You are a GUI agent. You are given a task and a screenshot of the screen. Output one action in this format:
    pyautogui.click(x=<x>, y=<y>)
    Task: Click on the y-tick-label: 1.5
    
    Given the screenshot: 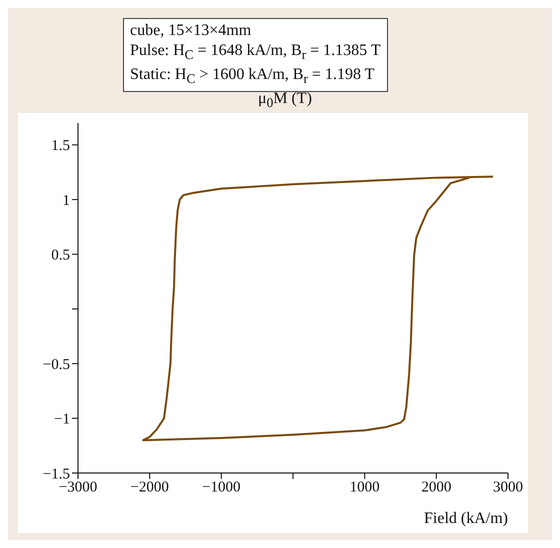 What is the action you would take?
    pyautogui.click(x=60, y=146)
    